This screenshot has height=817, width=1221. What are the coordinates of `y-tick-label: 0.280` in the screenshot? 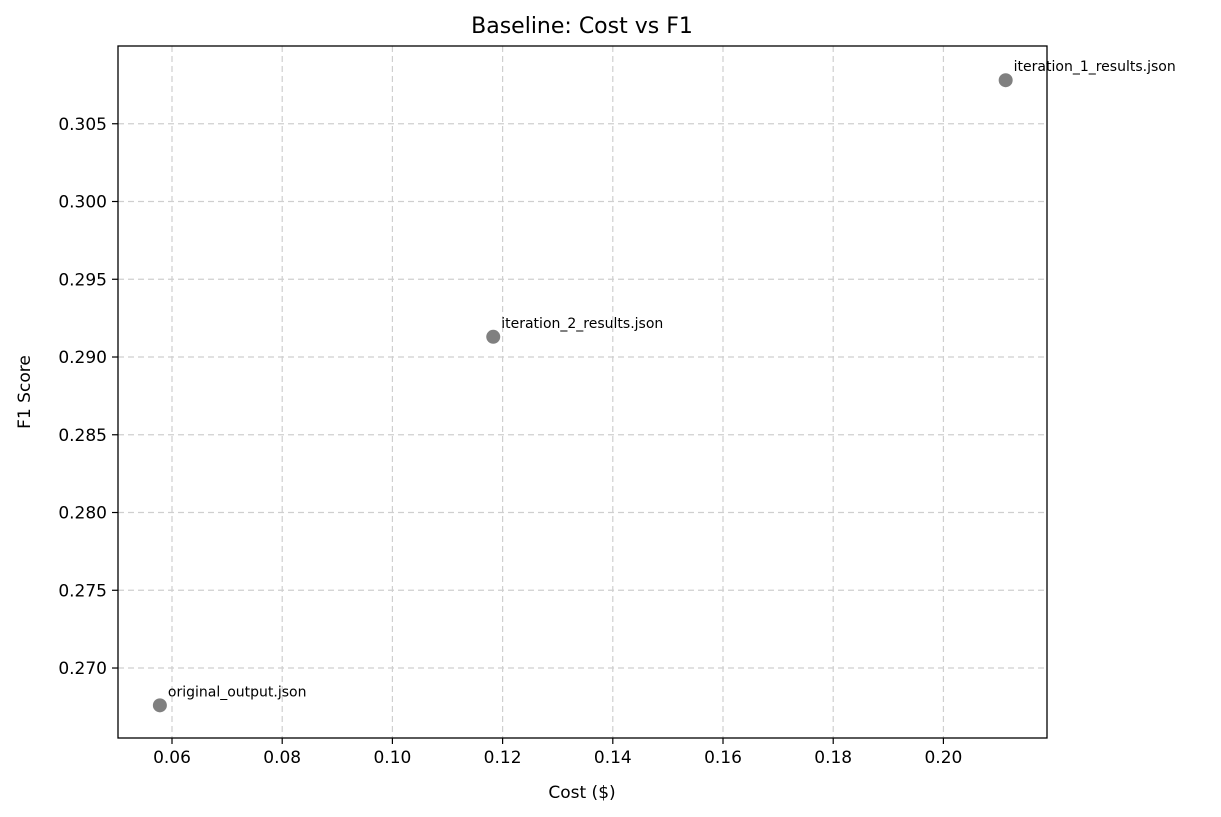 It's located at (82, 514).